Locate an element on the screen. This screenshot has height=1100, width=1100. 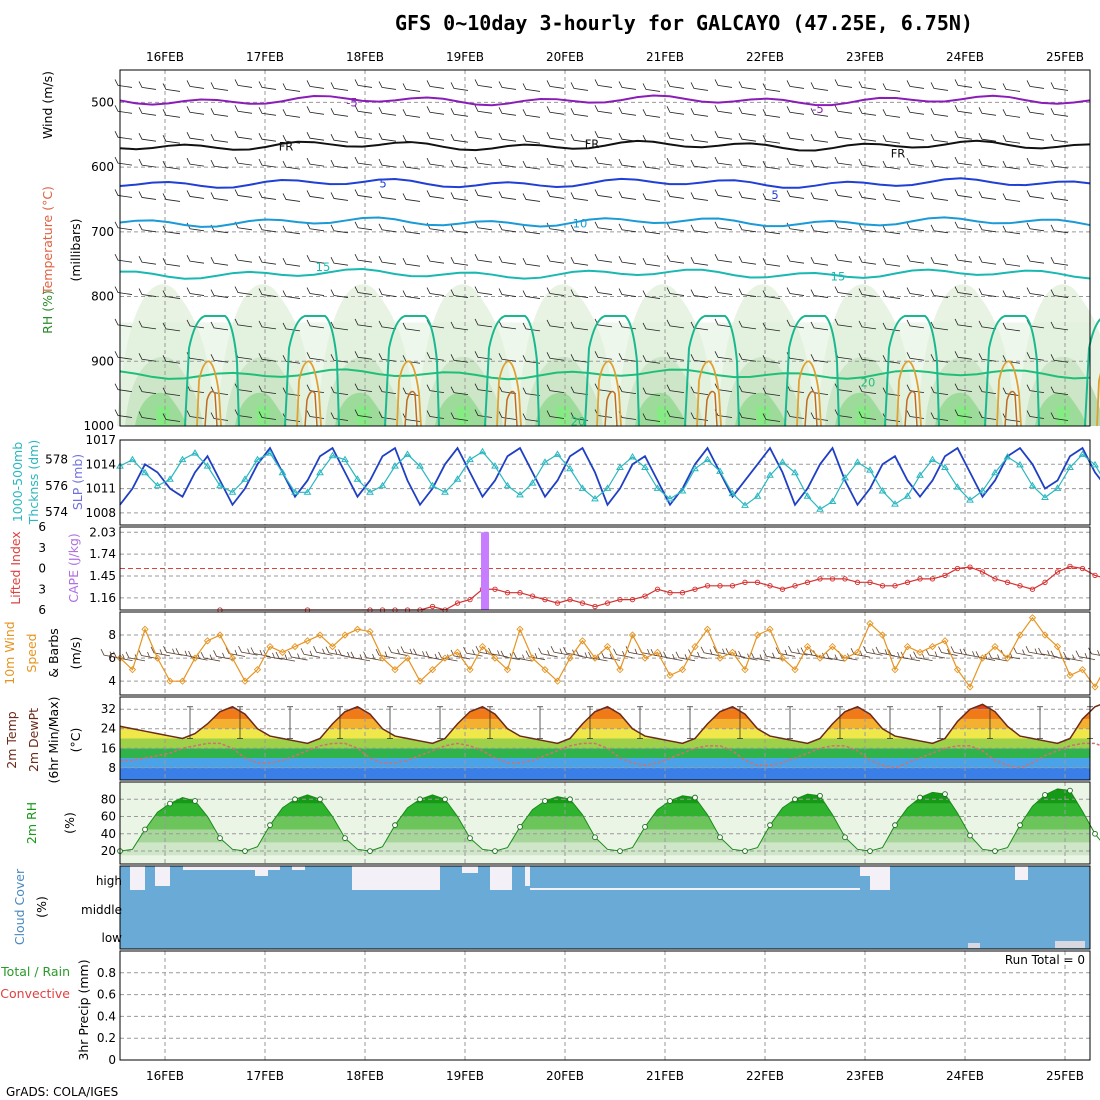
date-tick-bottom: 22FEB is located at coordinates (765, 1076).